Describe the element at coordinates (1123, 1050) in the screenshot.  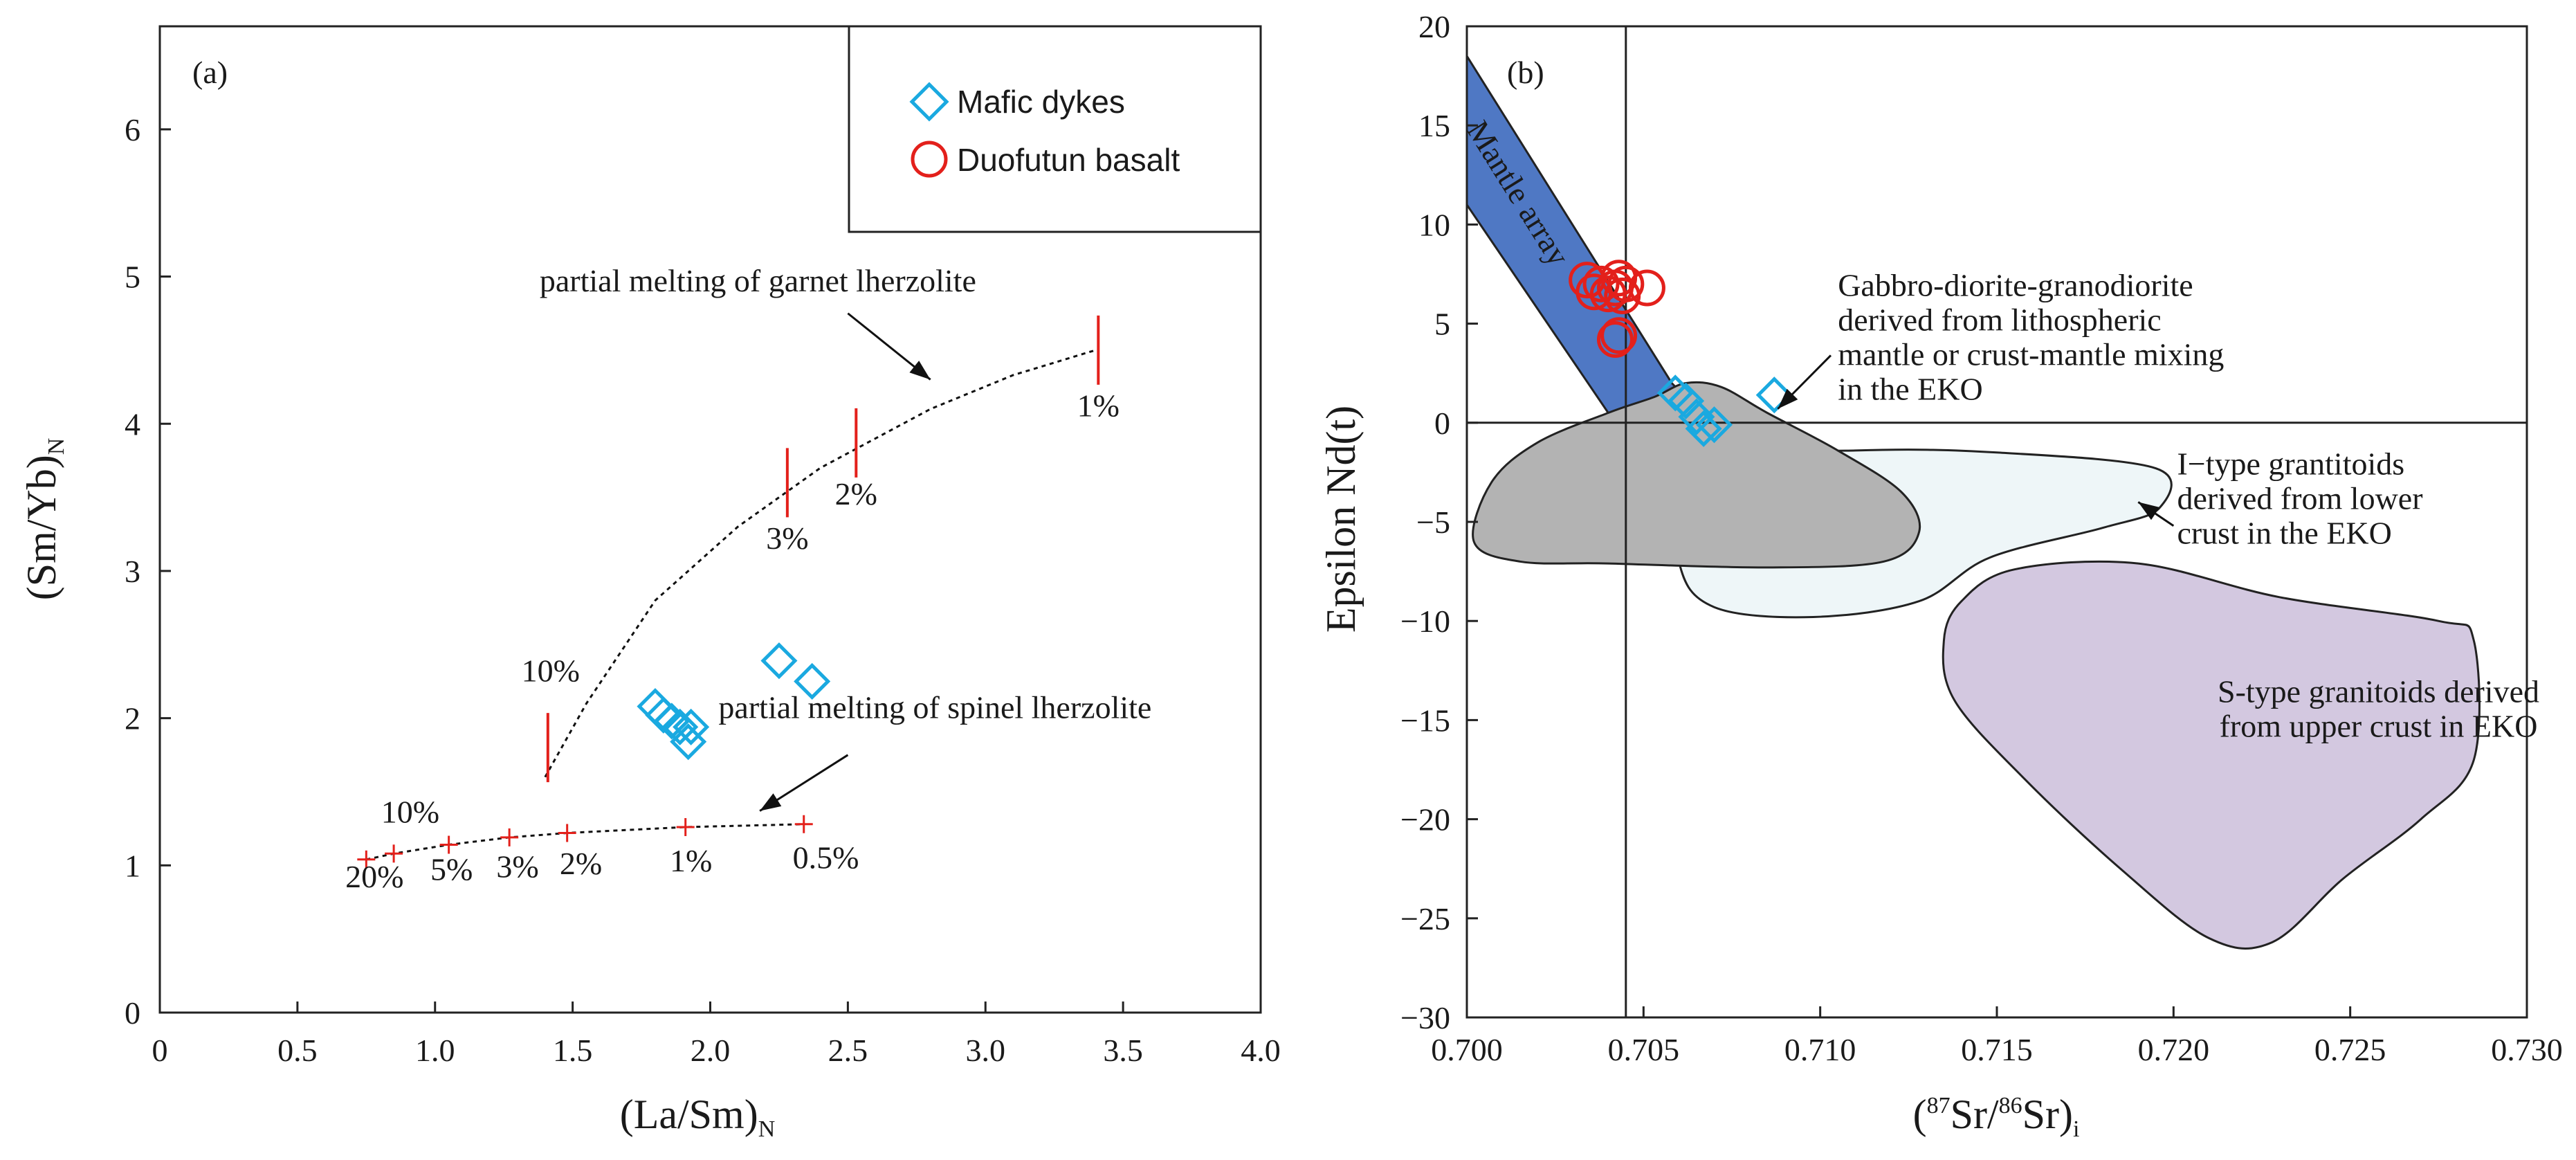
I see `a-x-tick-label: 3.5` at that location.